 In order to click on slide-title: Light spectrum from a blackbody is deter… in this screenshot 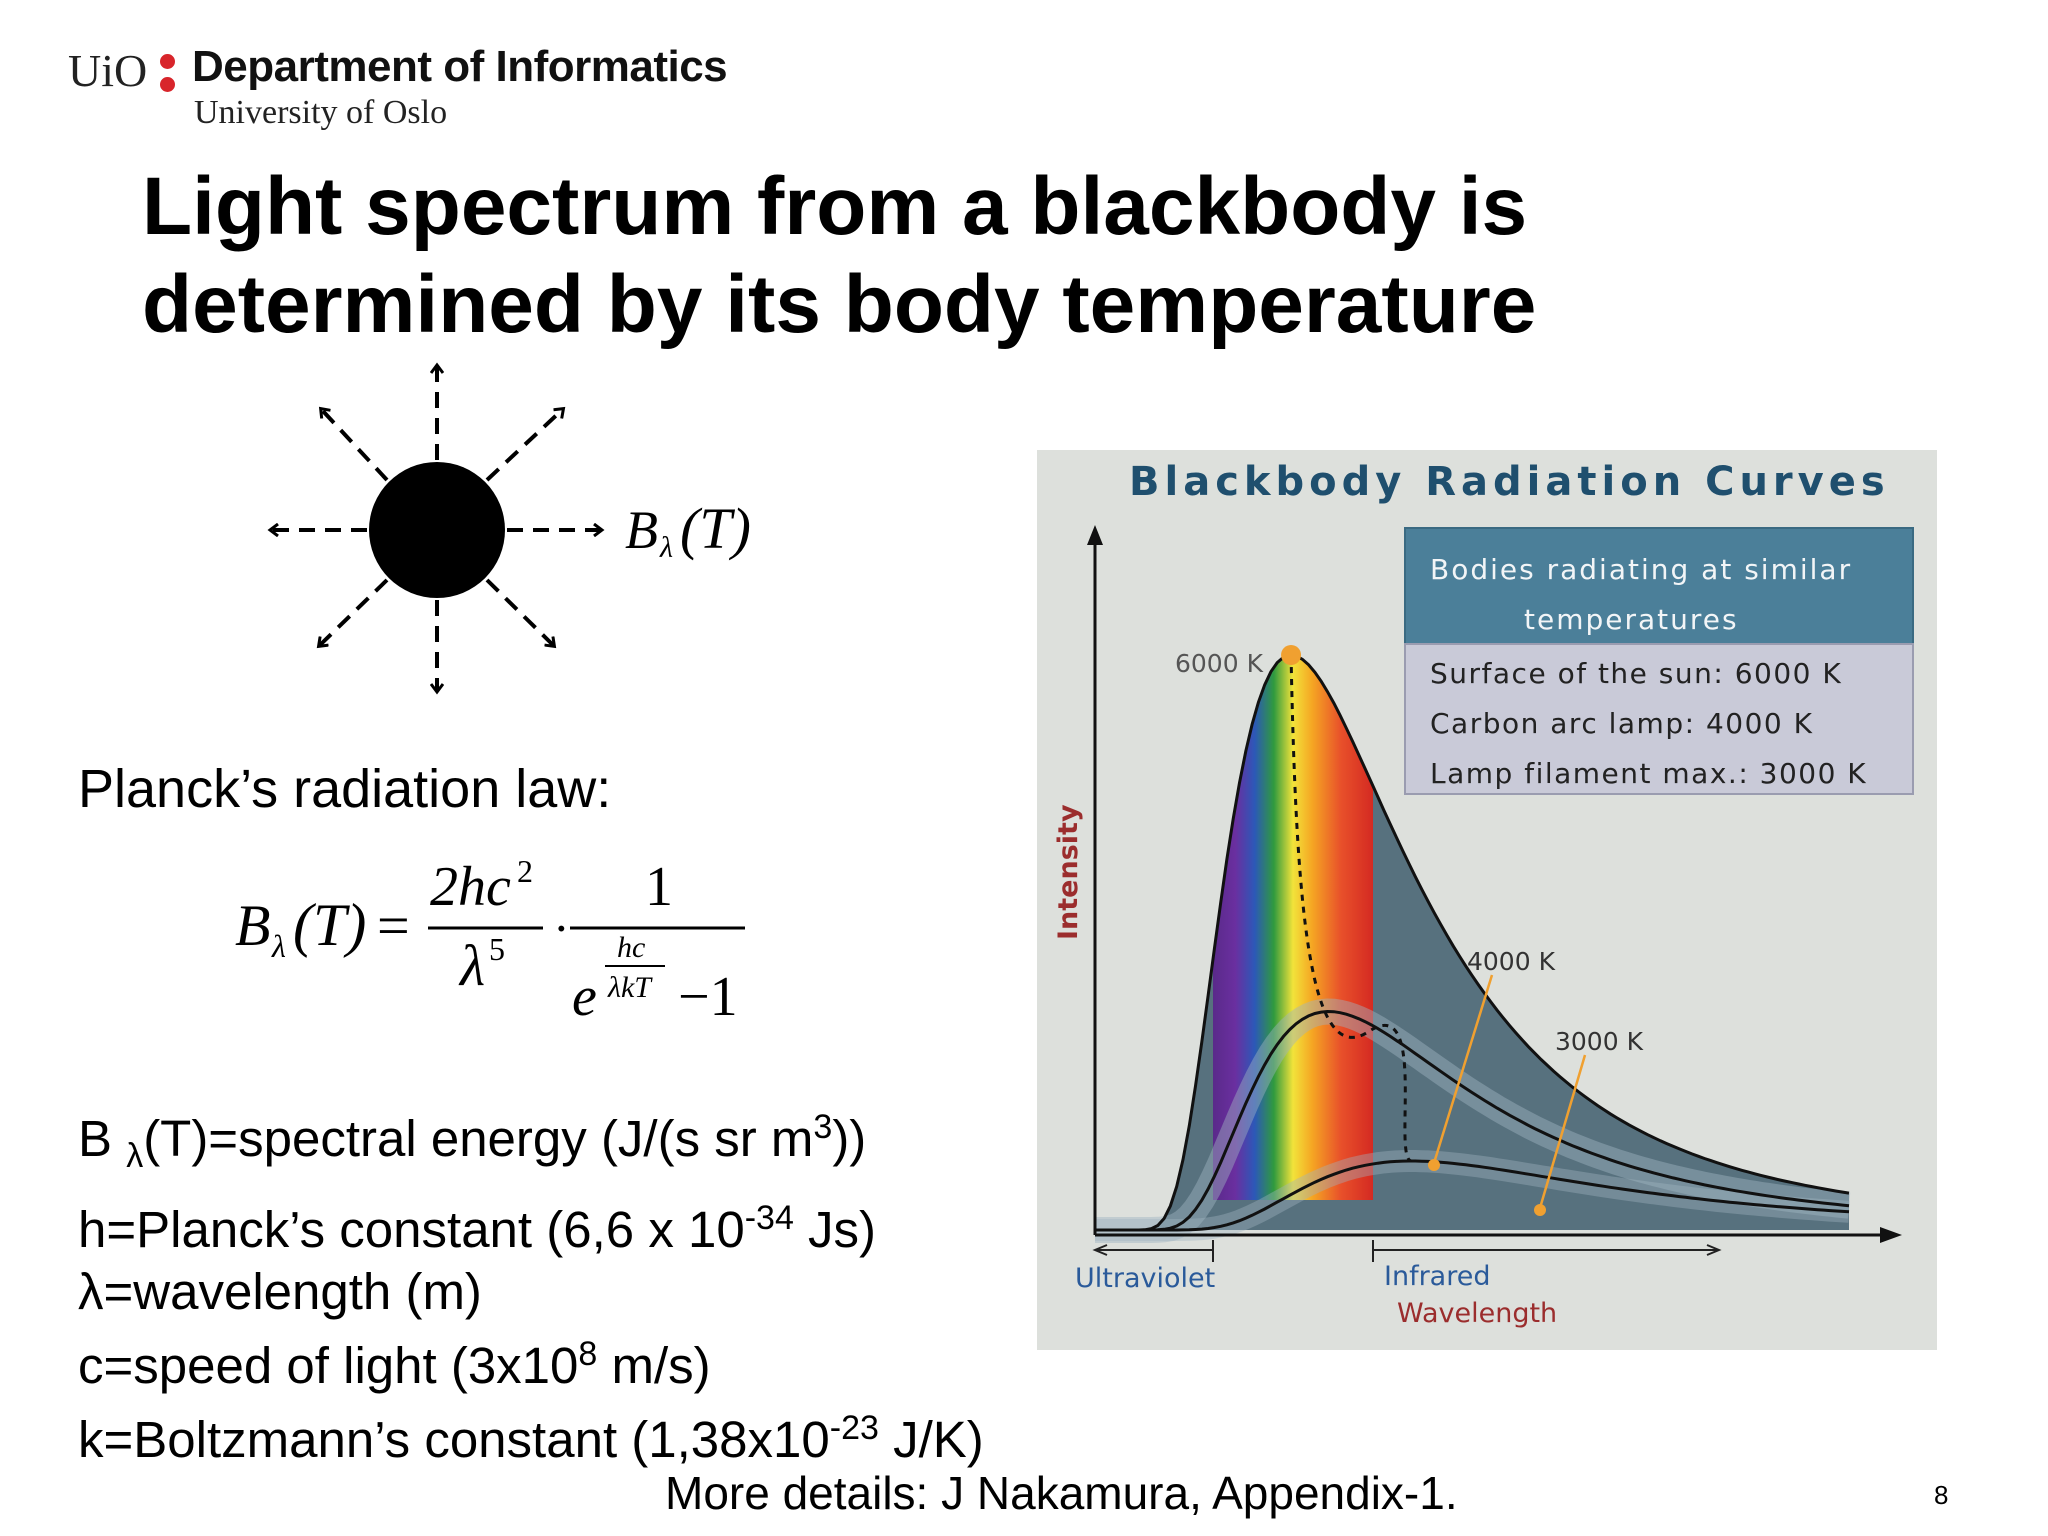, I will do `click(892, 256)`.